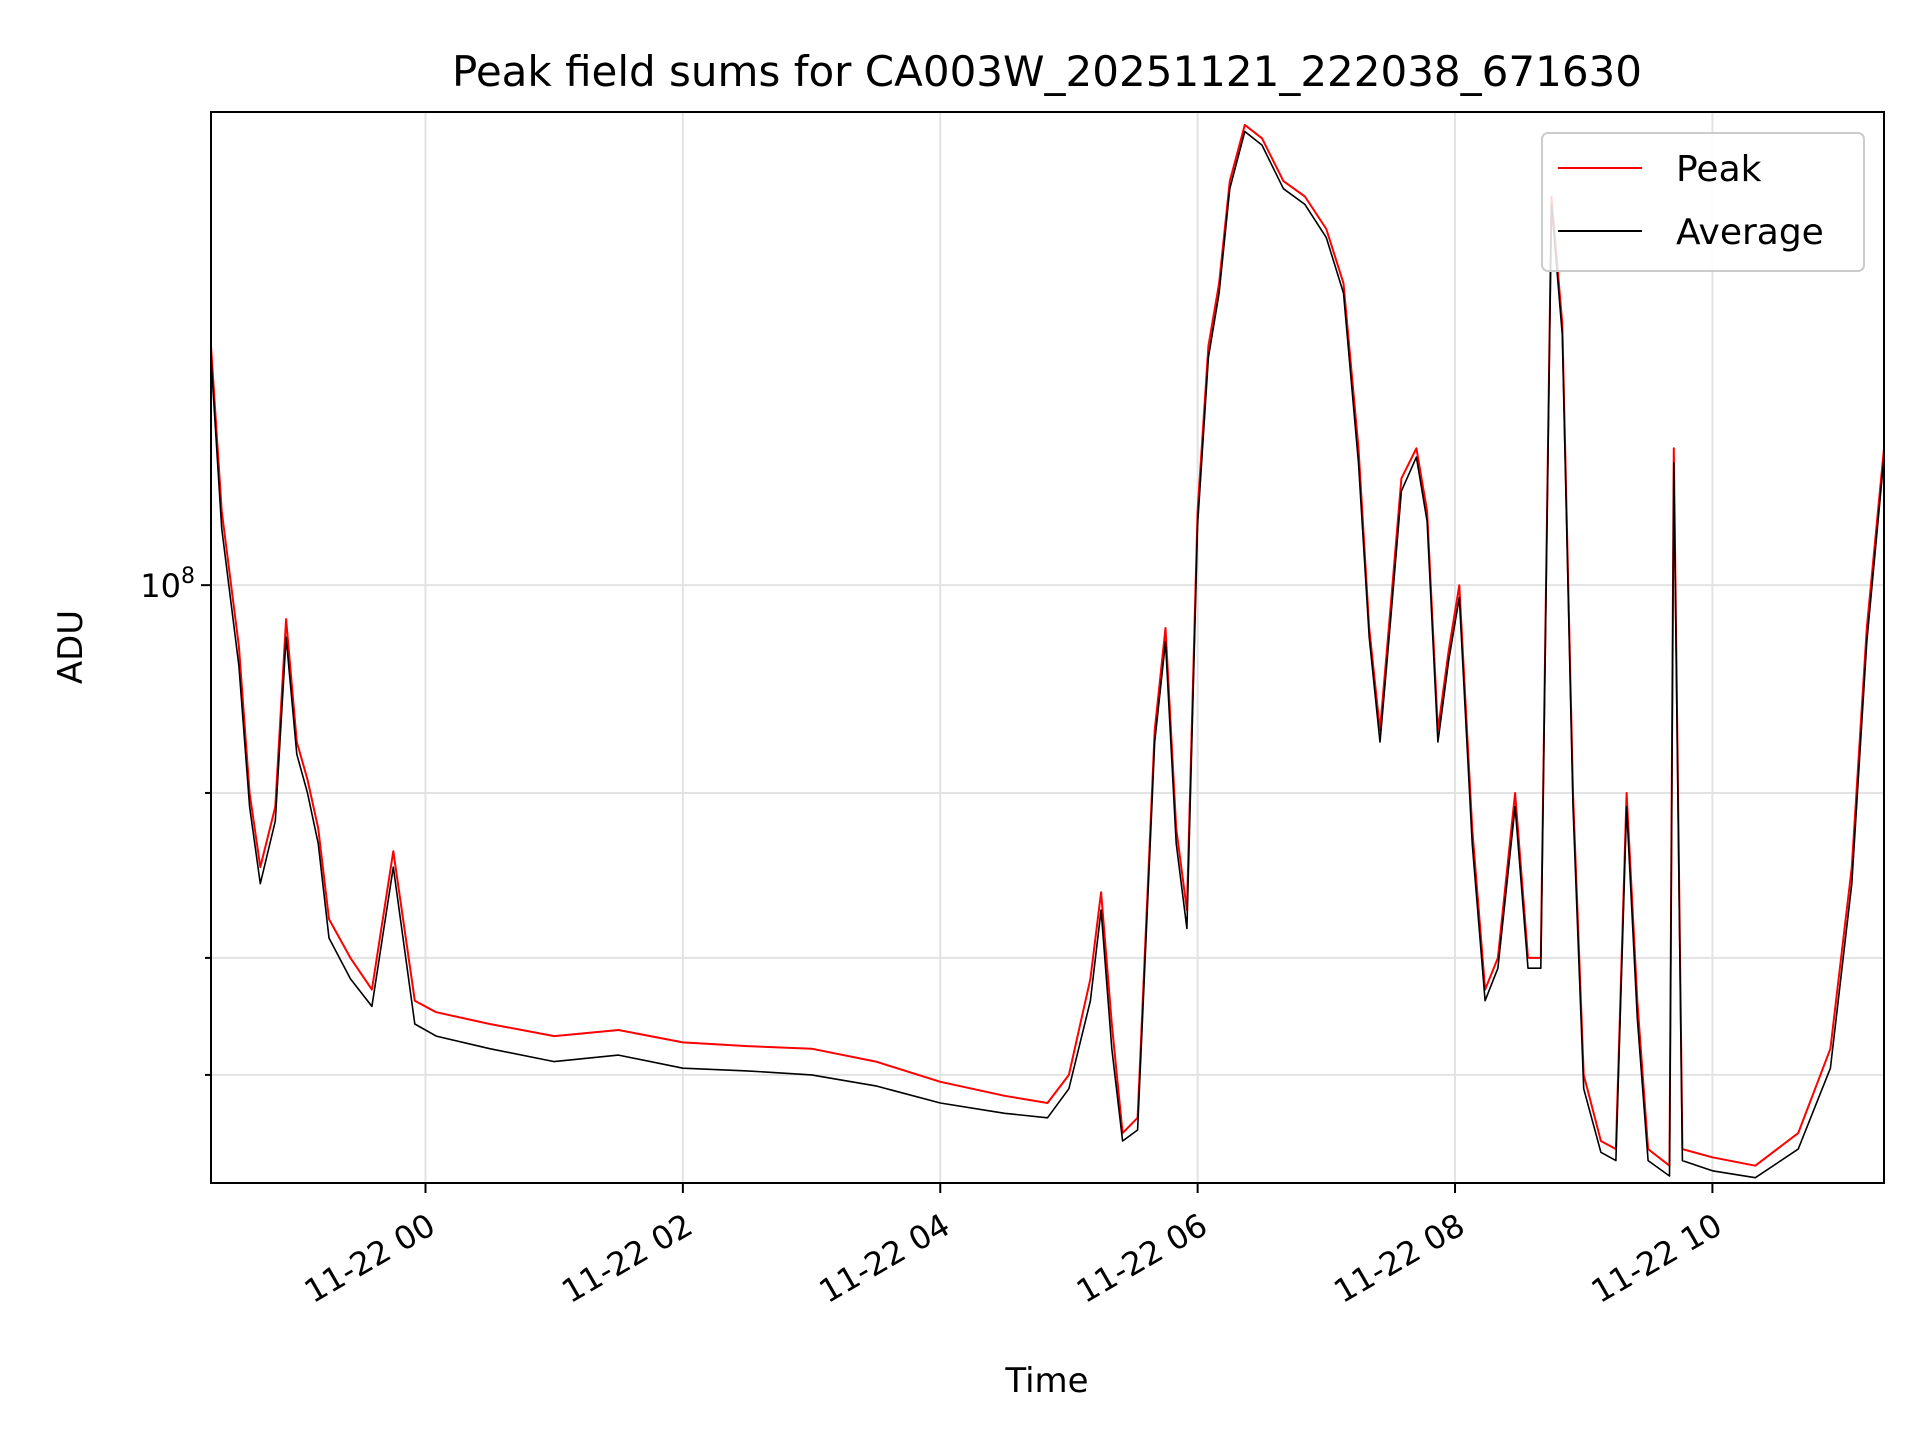 The width and height of the screenshot is (1920, 1440). I want to click on x-axis-title: Time, so click(1046, 1381).